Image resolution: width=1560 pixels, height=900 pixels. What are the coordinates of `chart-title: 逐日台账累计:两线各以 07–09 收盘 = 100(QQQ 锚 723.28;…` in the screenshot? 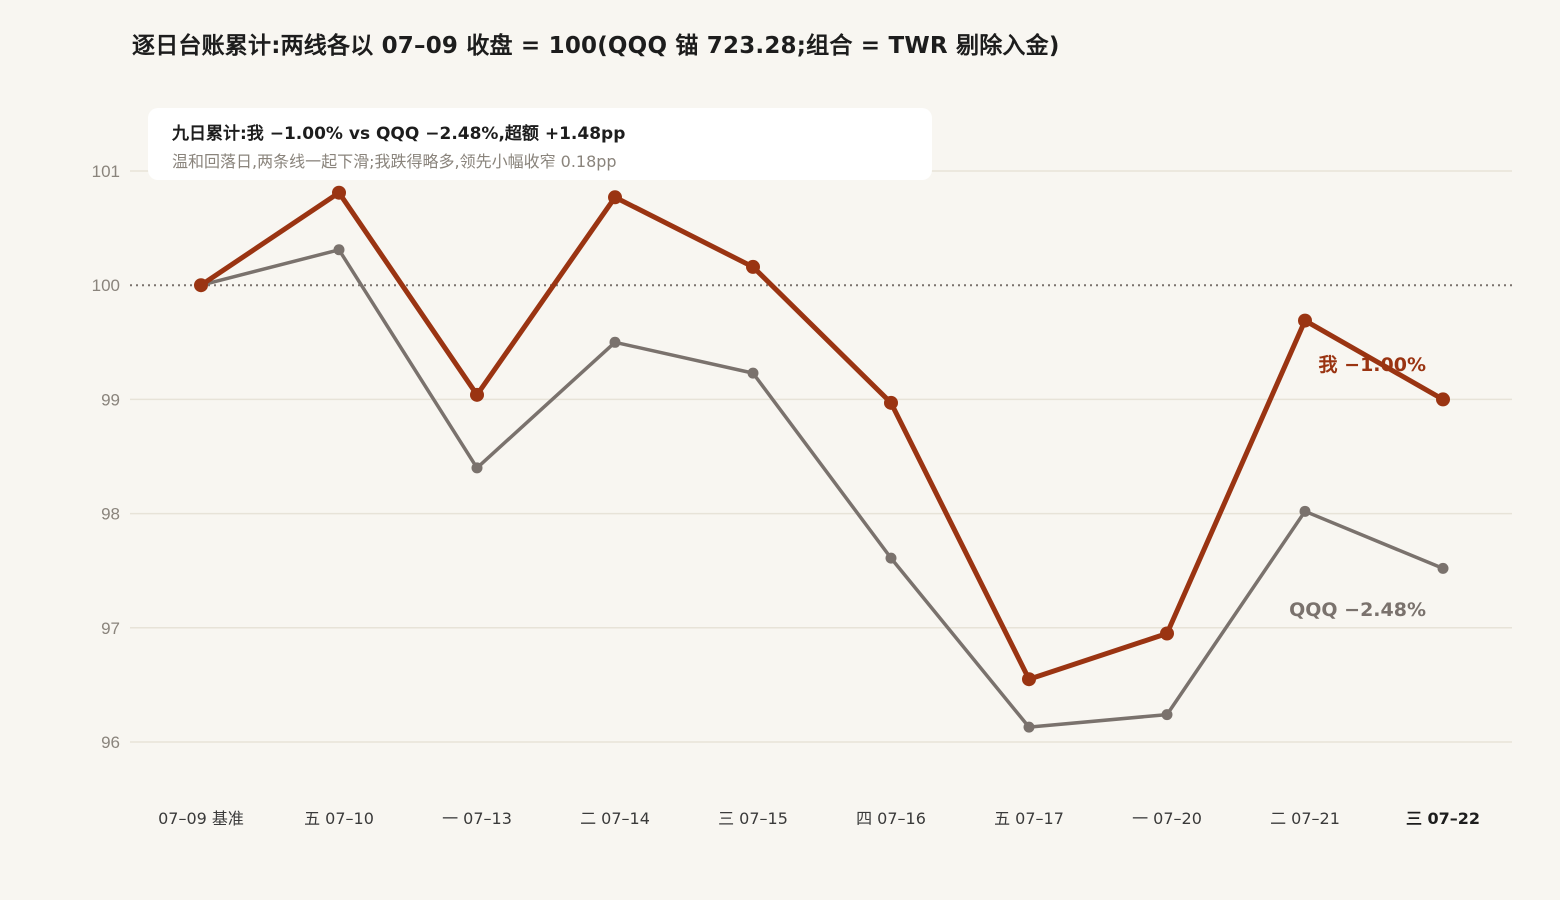 It's located at (596, 46).